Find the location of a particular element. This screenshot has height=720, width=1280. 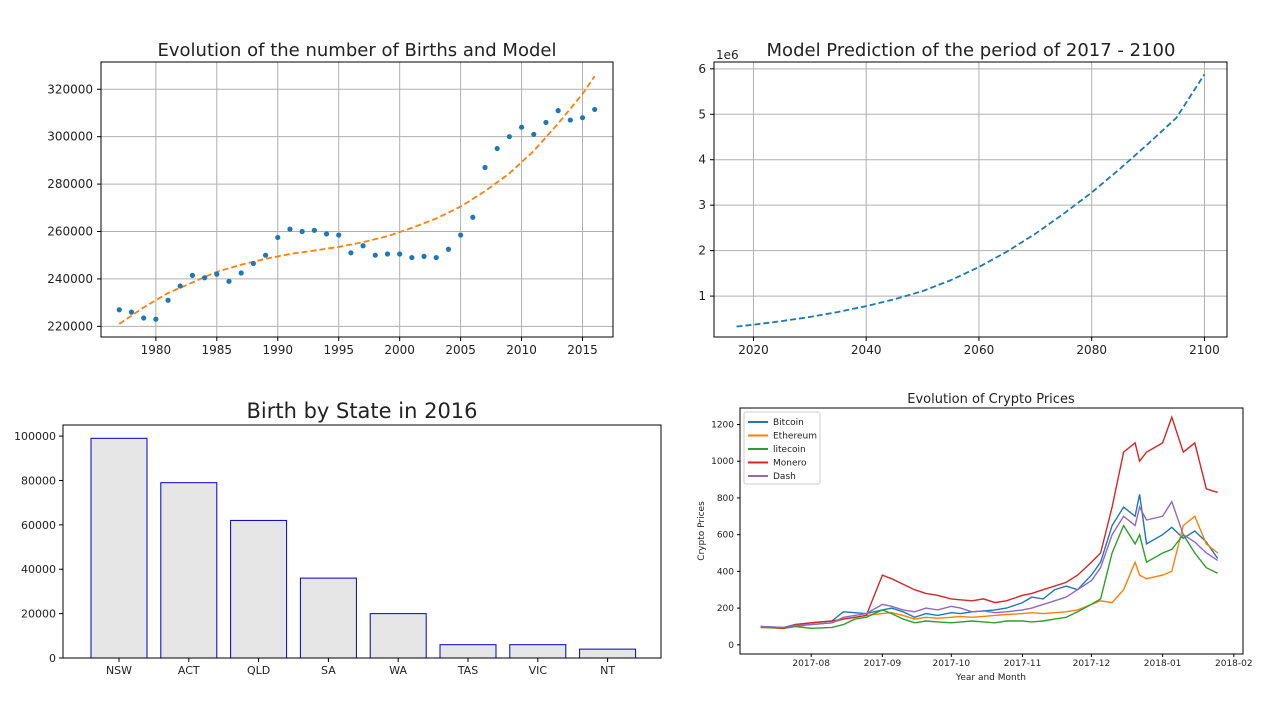

births-ytick-label: 260000 is located at coordinates (70, 232).